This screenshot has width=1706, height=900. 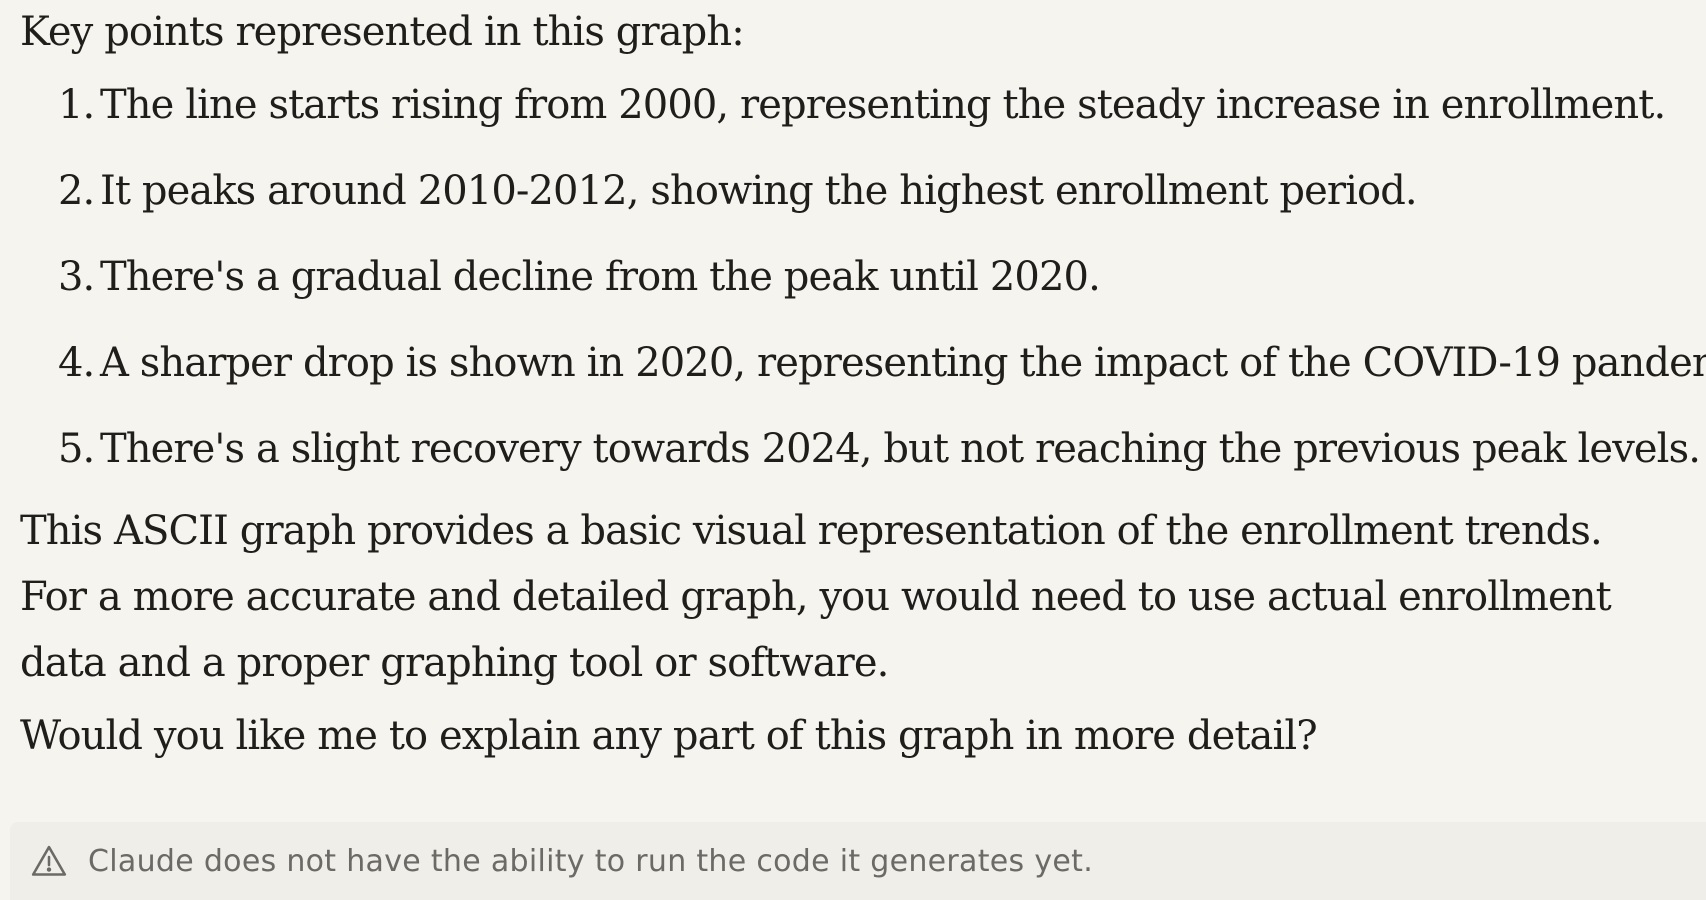 What do you see at coordinates (76, 277) in the screenshot?
I see `list-item-number: 3.` at bounding box center [76, 277].